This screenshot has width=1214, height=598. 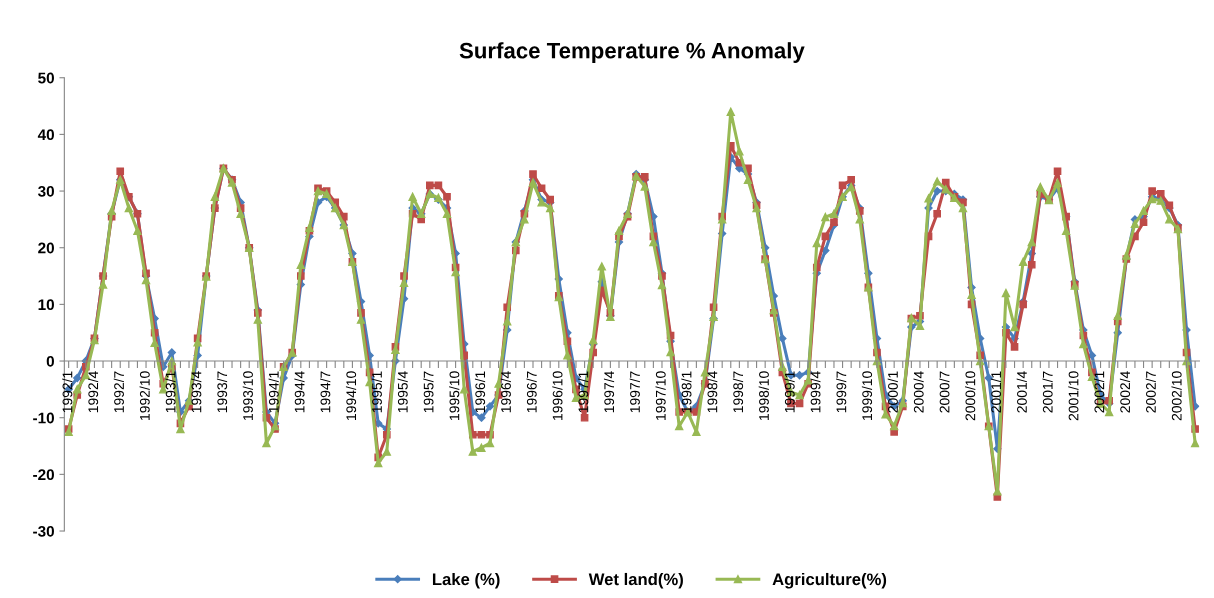 What do you see at coordinates (867, 395) in the screenshot?
I see `x-tick-label: 1999/10` at bounding box center [867, 395].